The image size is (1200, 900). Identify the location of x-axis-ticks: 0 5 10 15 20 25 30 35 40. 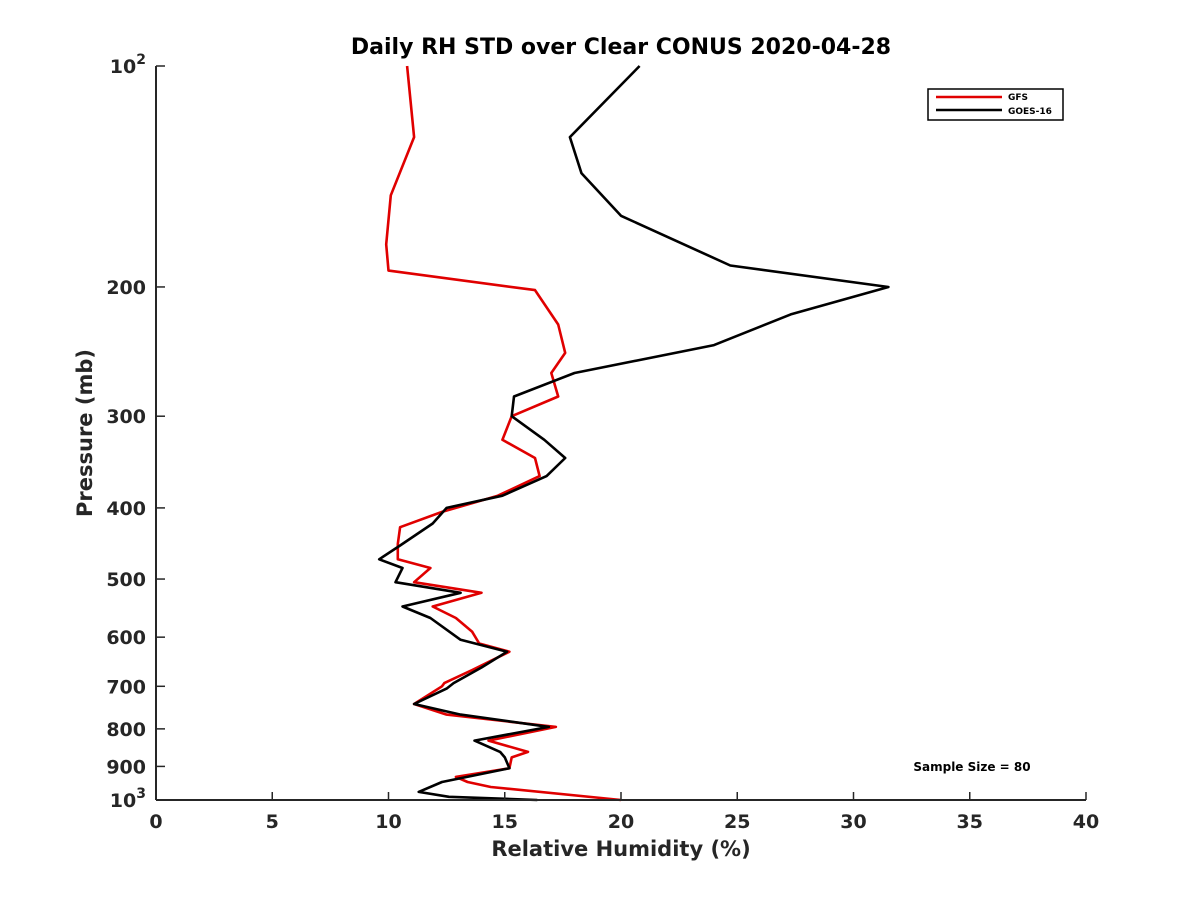
(624, 812).